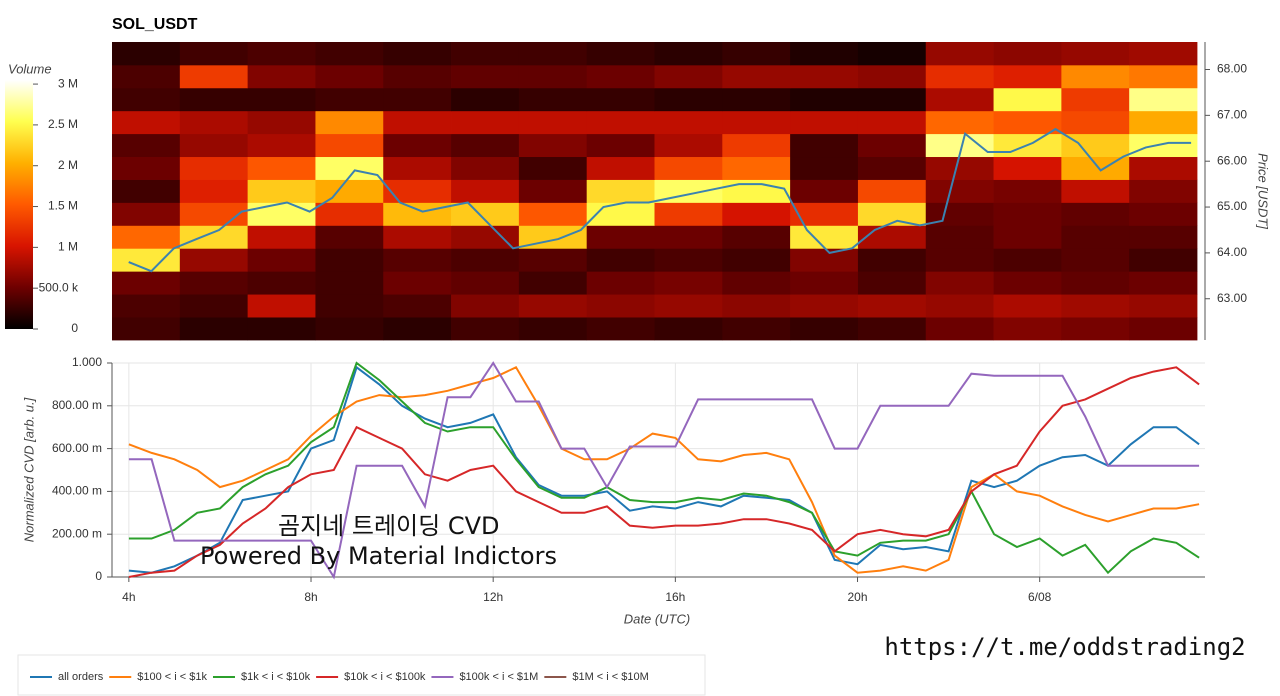  Describe the element at coordinates (87, 362) in the screenshot. I see `y-tick-label: 1.000` at that location.